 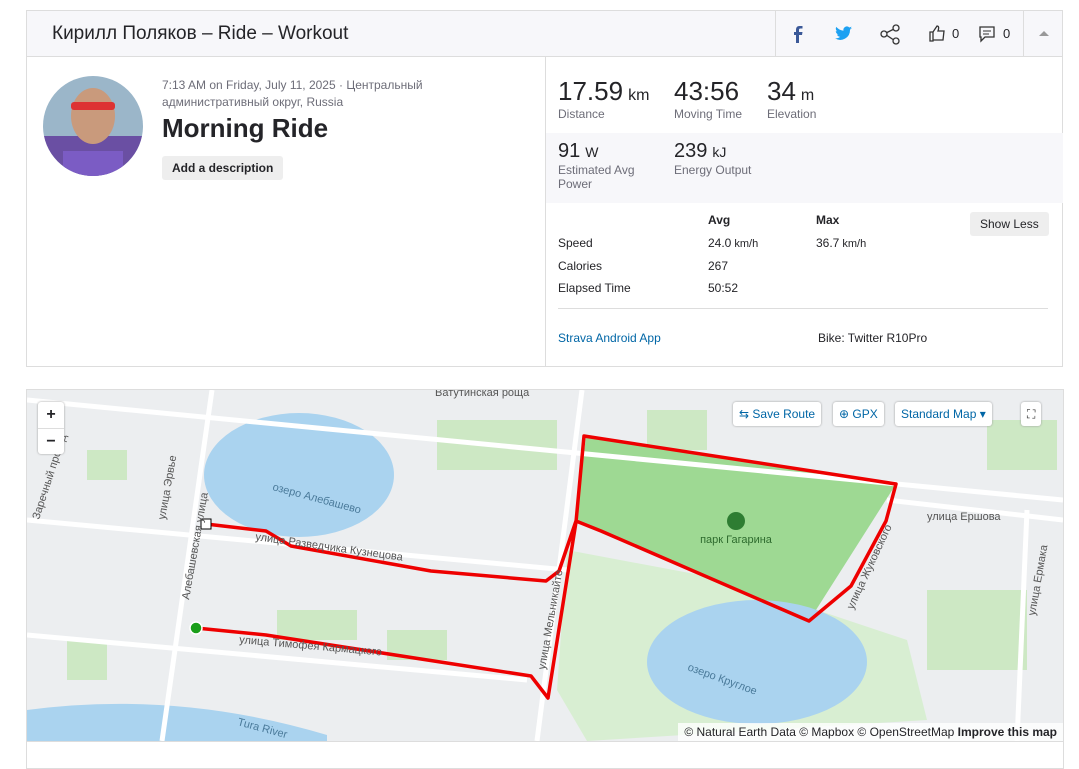 I want to click on add-description: Add a description, so click(x=223, y=168).